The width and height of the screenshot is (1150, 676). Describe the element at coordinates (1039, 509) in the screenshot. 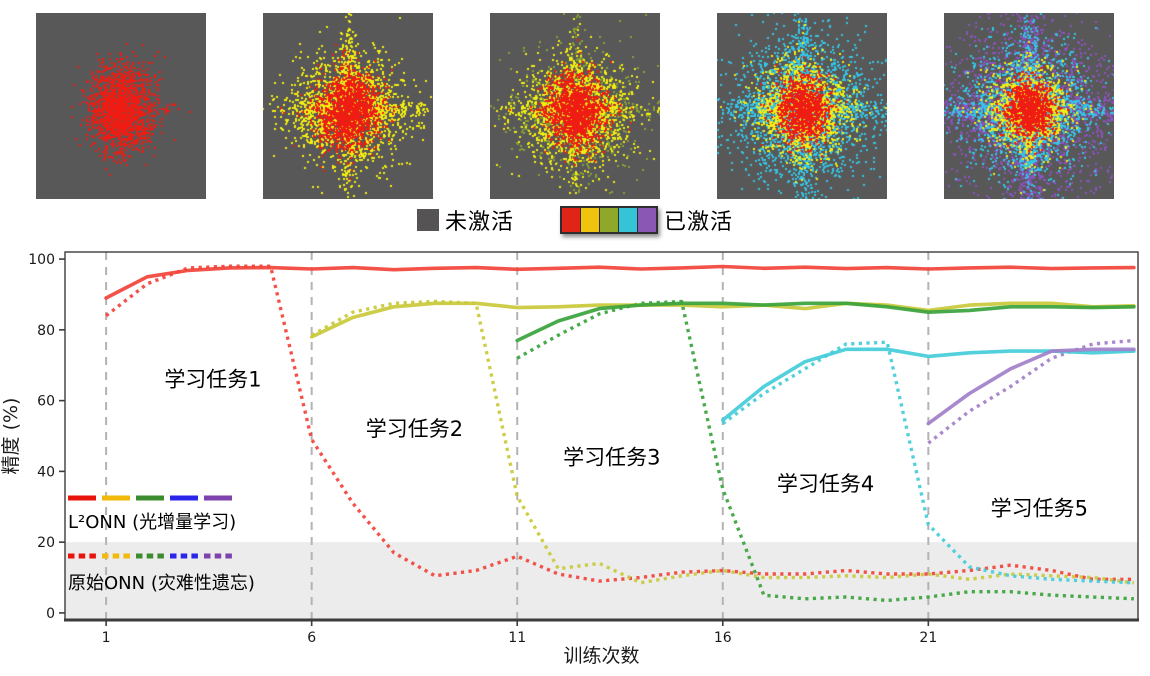

I see `annotation-task-5: 学习任务5` at that location.